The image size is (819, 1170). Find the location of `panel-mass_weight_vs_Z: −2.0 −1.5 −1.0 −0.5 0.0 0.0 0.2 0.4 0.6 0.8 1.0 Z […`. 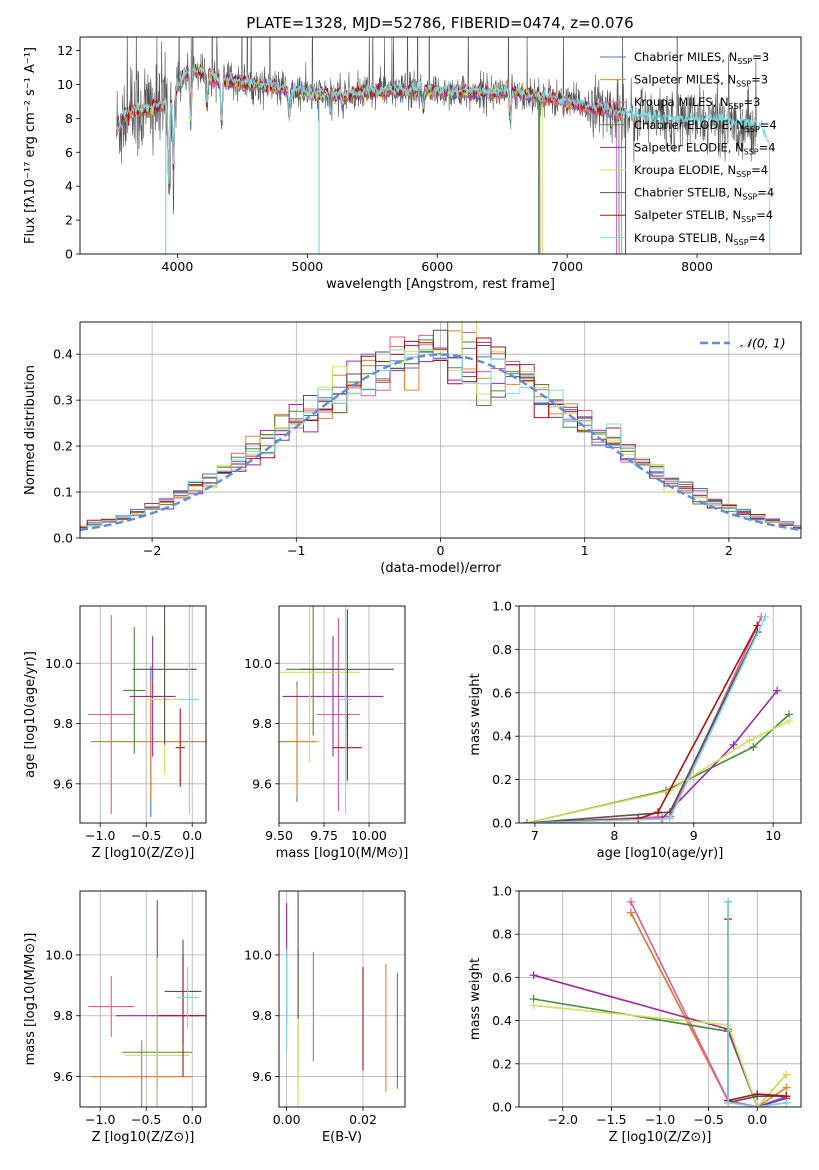

panel-mass_weight_vs_Z: −2.0 −1.5 −1.0 −0.5 0.0 0.0 0.2 0.4 0.6 0.8 1.0 Z [… is located at coordinates (635, 1014).